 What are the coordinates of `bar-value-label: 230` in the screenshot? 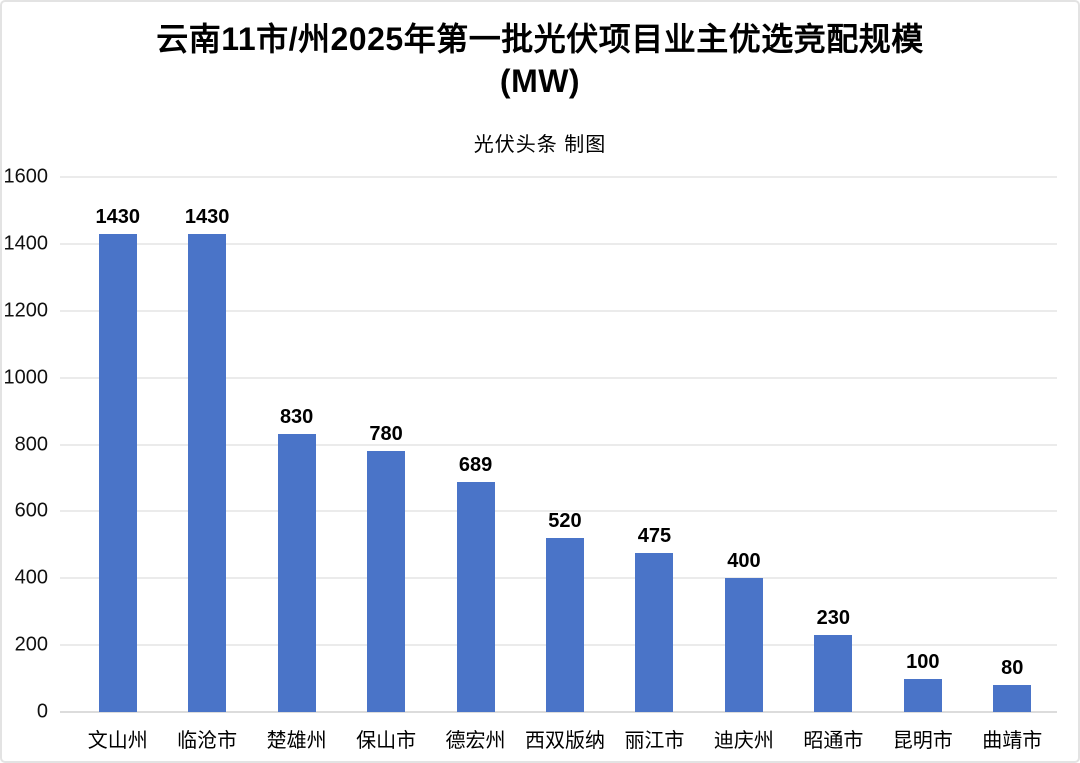 It's located at (833, 618).